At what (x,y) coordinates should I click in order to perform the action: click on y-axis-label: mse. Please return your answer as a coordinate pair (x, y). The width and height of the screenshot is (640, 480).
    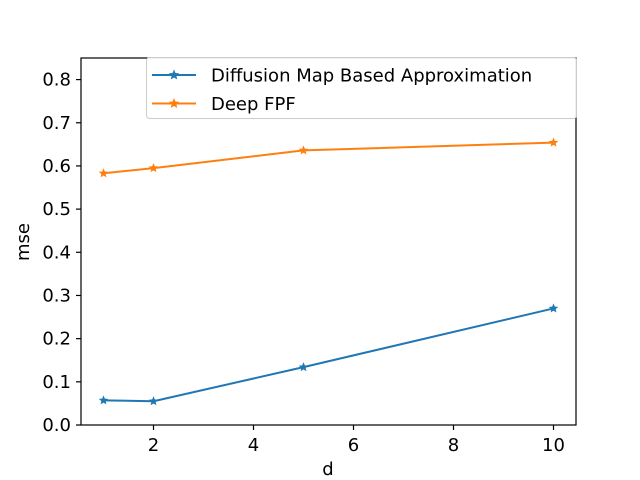
    Looking at the image, I should click on (23, 242).